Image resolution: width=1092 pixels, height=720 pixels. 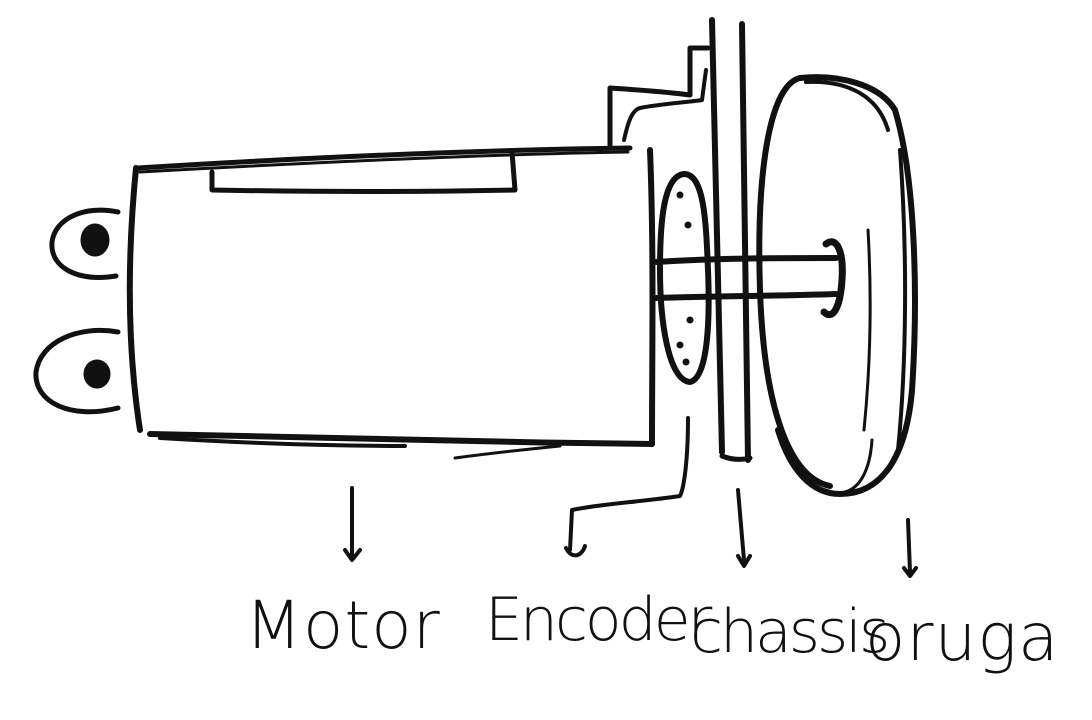 What do you see at coordinates (352, 524) in the screenshot?
I see `arrow-motor` at bounding box center [352, 524].